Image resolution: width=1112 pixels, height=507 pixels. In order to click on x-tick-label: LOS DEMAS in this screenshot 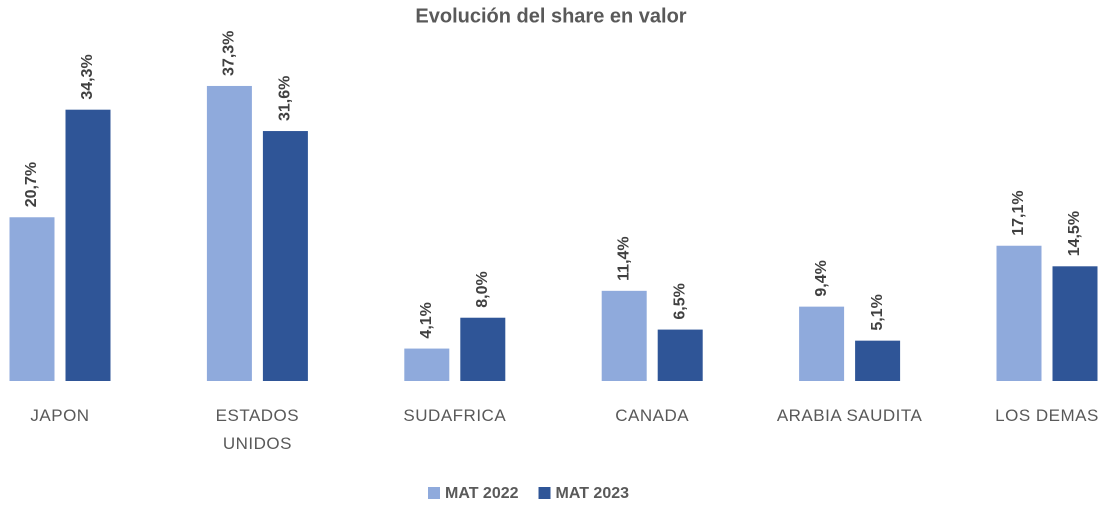, I will do `click(1047, 415)`.